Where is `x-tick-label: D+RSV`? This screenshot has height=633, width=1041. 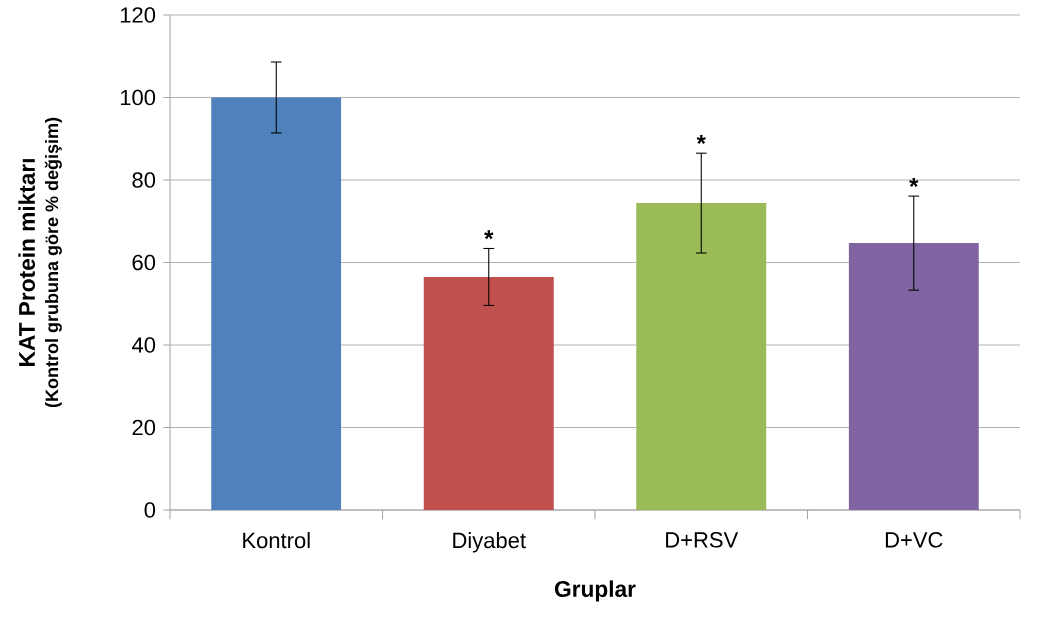 x-tick-label: D+RSV is located at coordinates (702, 540).